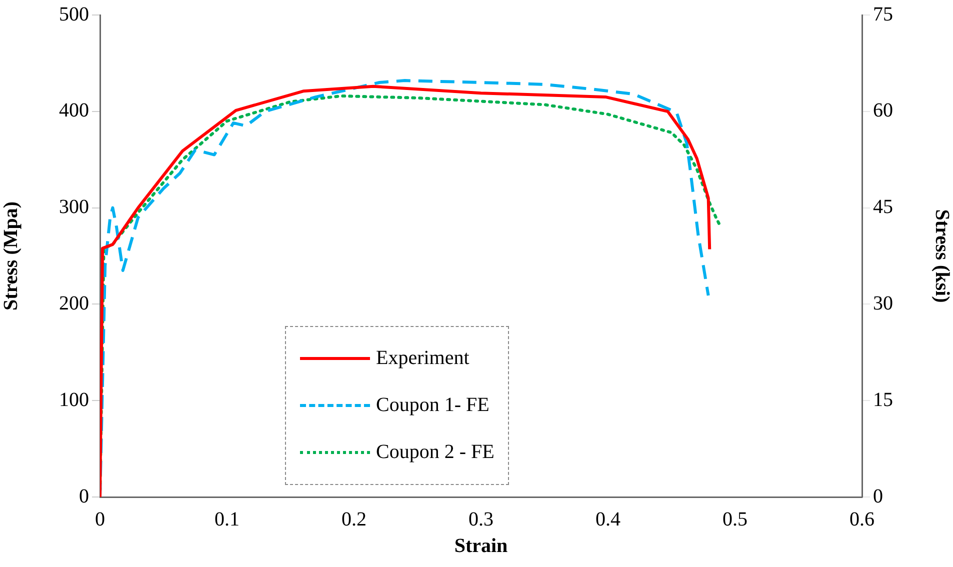 The height and width of the screenshot is (567, 953). What do you see at coordinates (435, 452) in the screenshot?
I see `legend-label: Coupon 2 - FE` at bounding box center [435, 452].